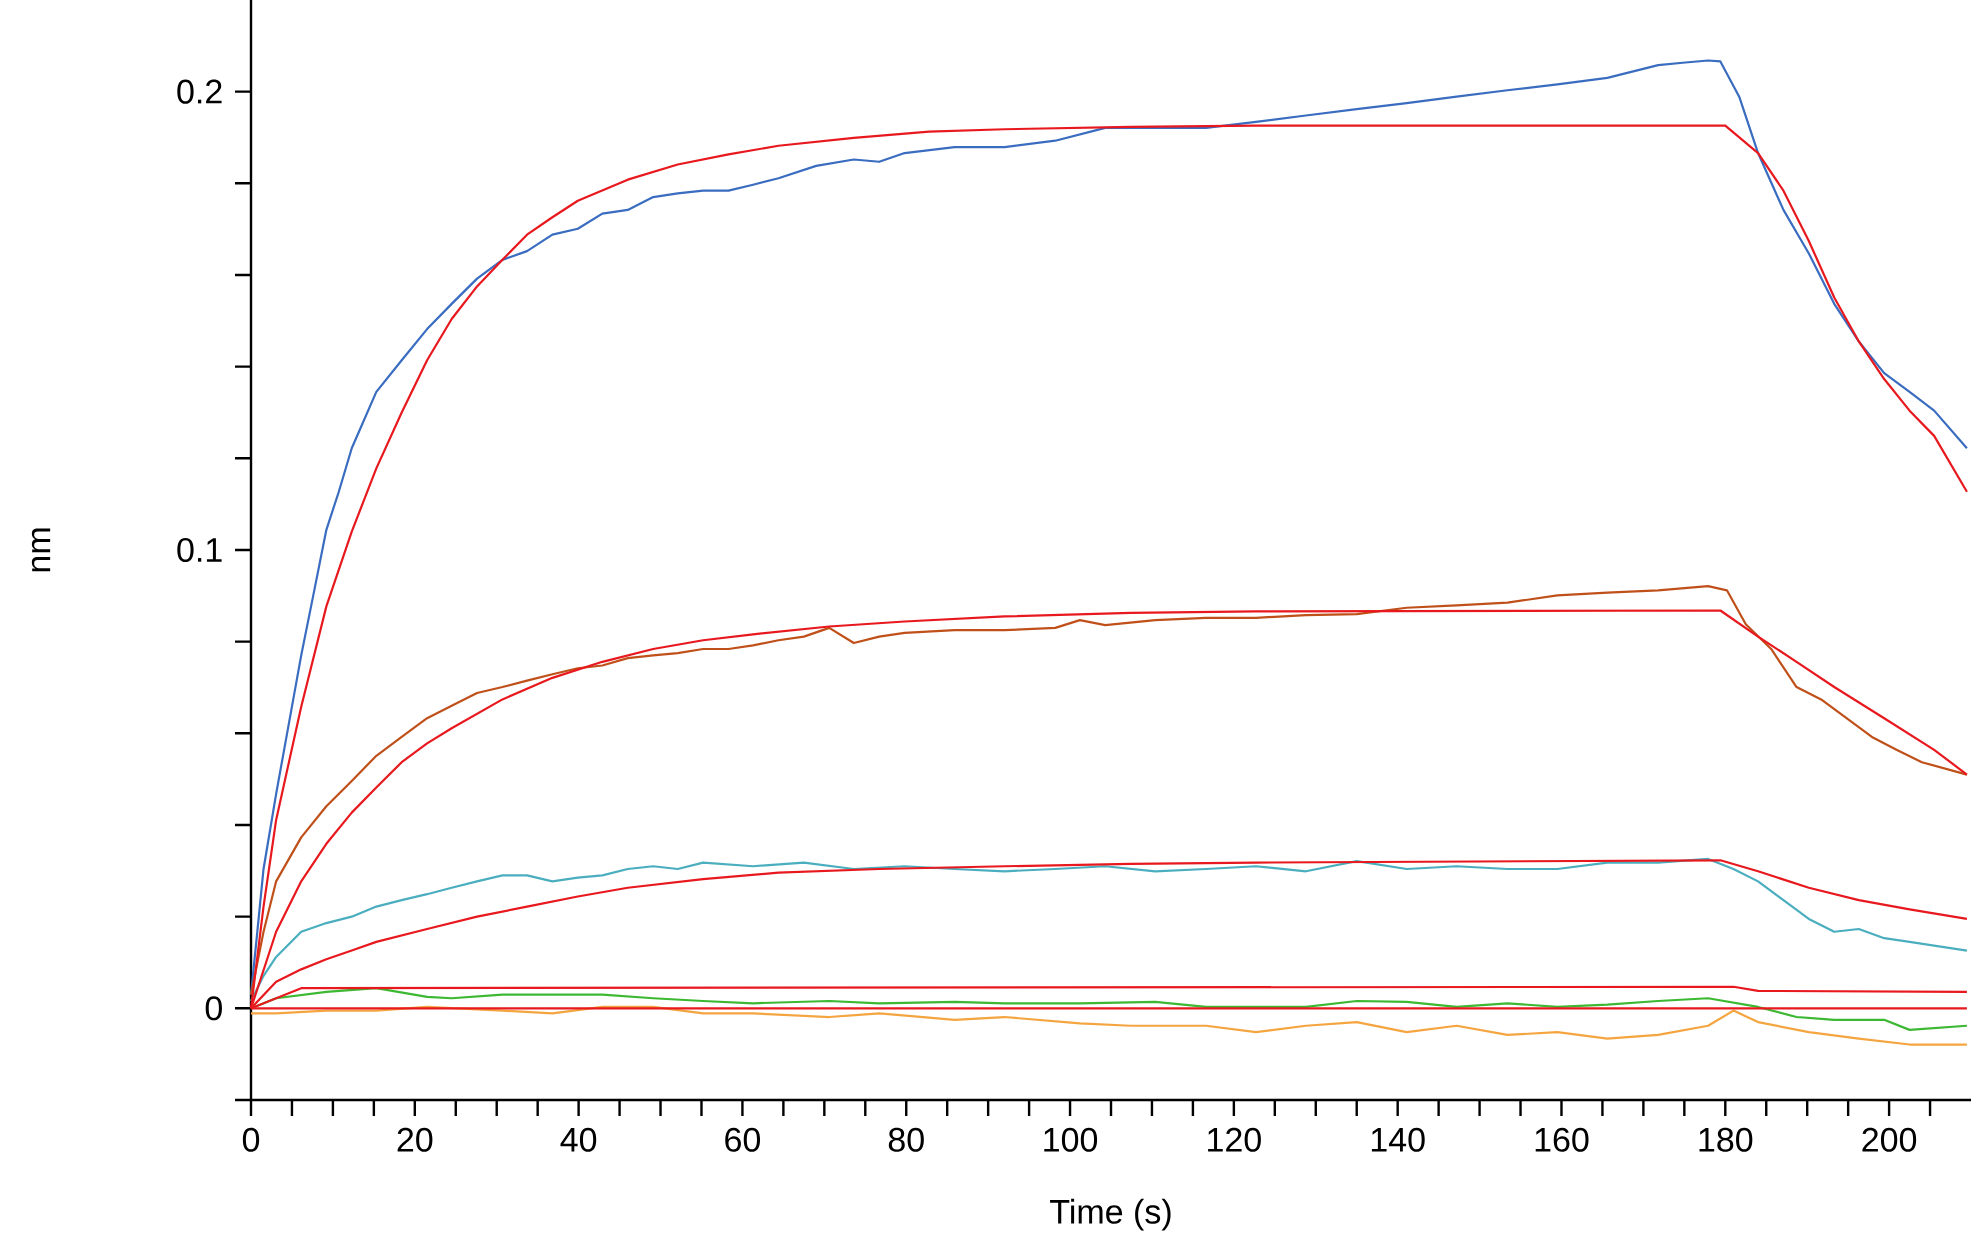 This screenshot has width=1972, height=1256. What do you see at coordinates (415, 1139) in the screenshot?
I see `x-tick-label: 20` at bounding box center [415, 1139].